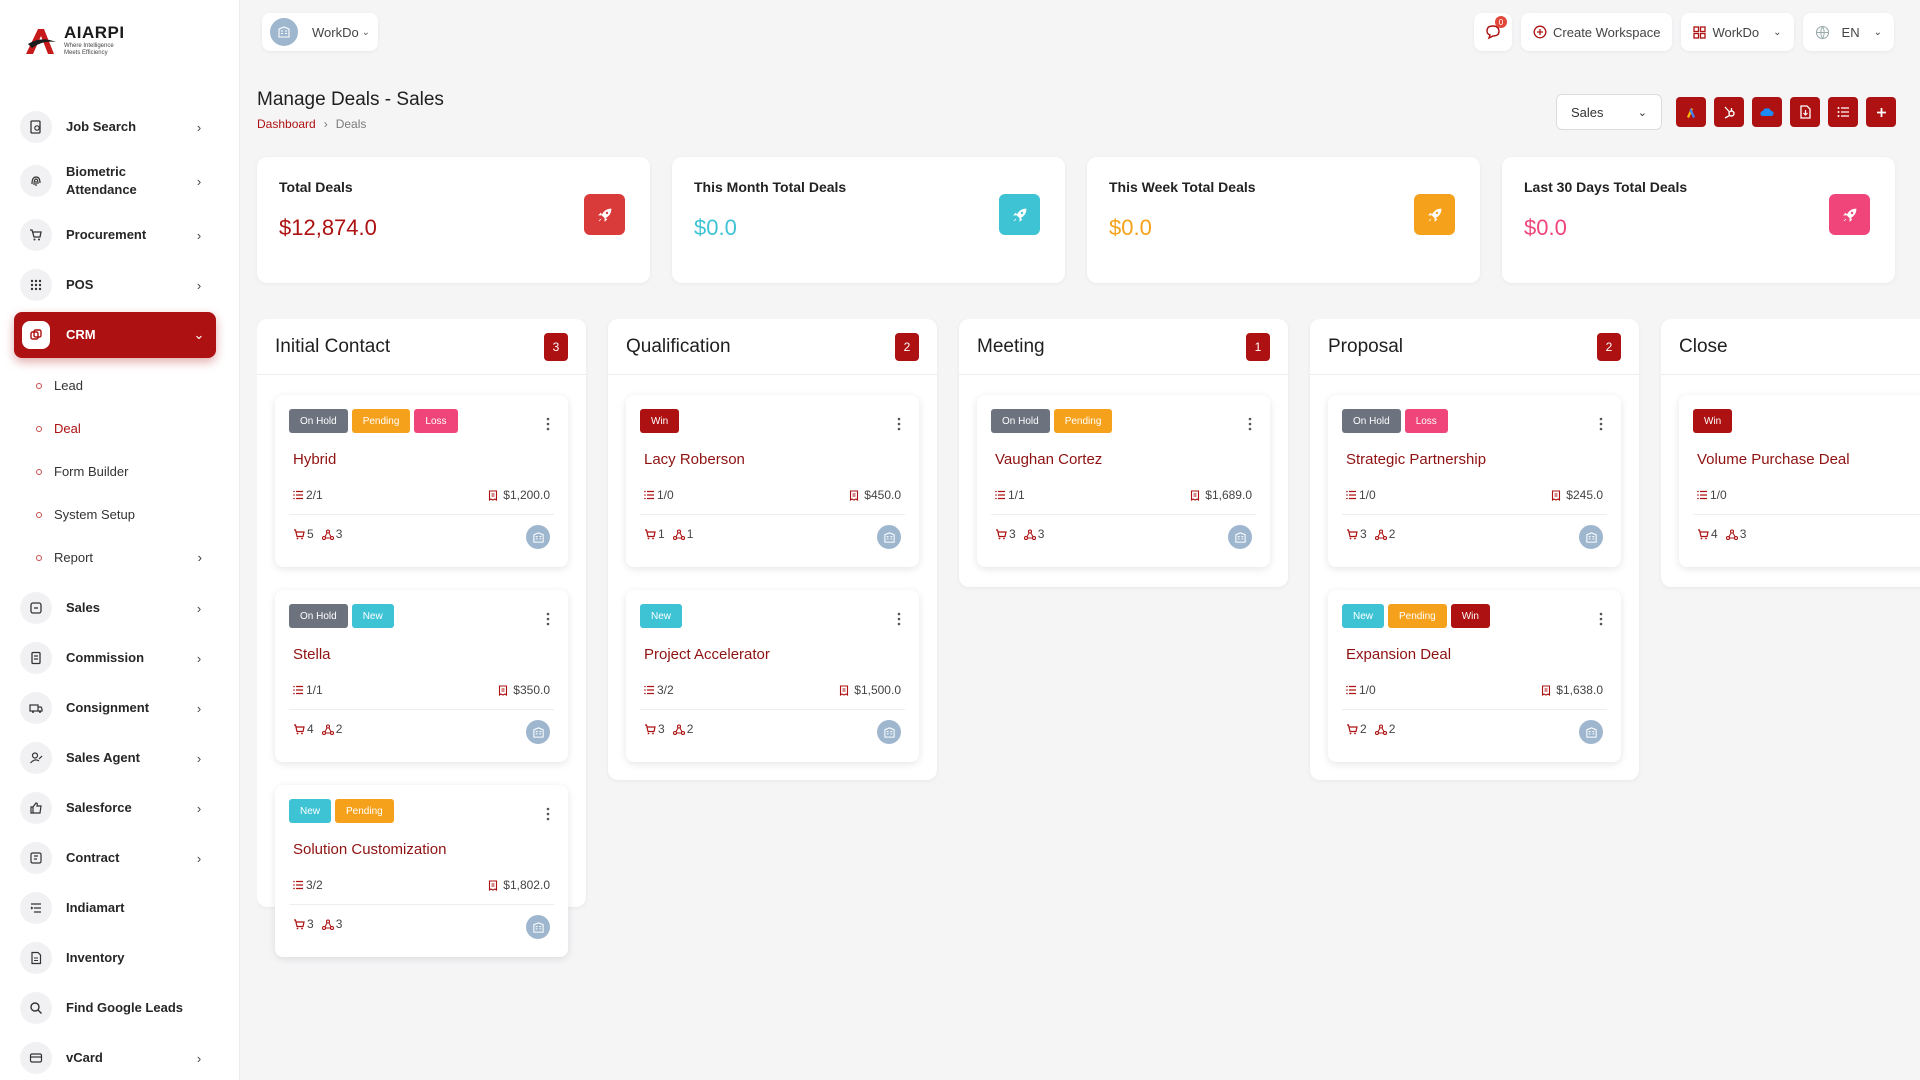 This screenshot has height=1080, width=1920. Describe the element at coordinates (115, 608) in the screenshot. I see `sidebar-item-sales: Sales ›` at that location.